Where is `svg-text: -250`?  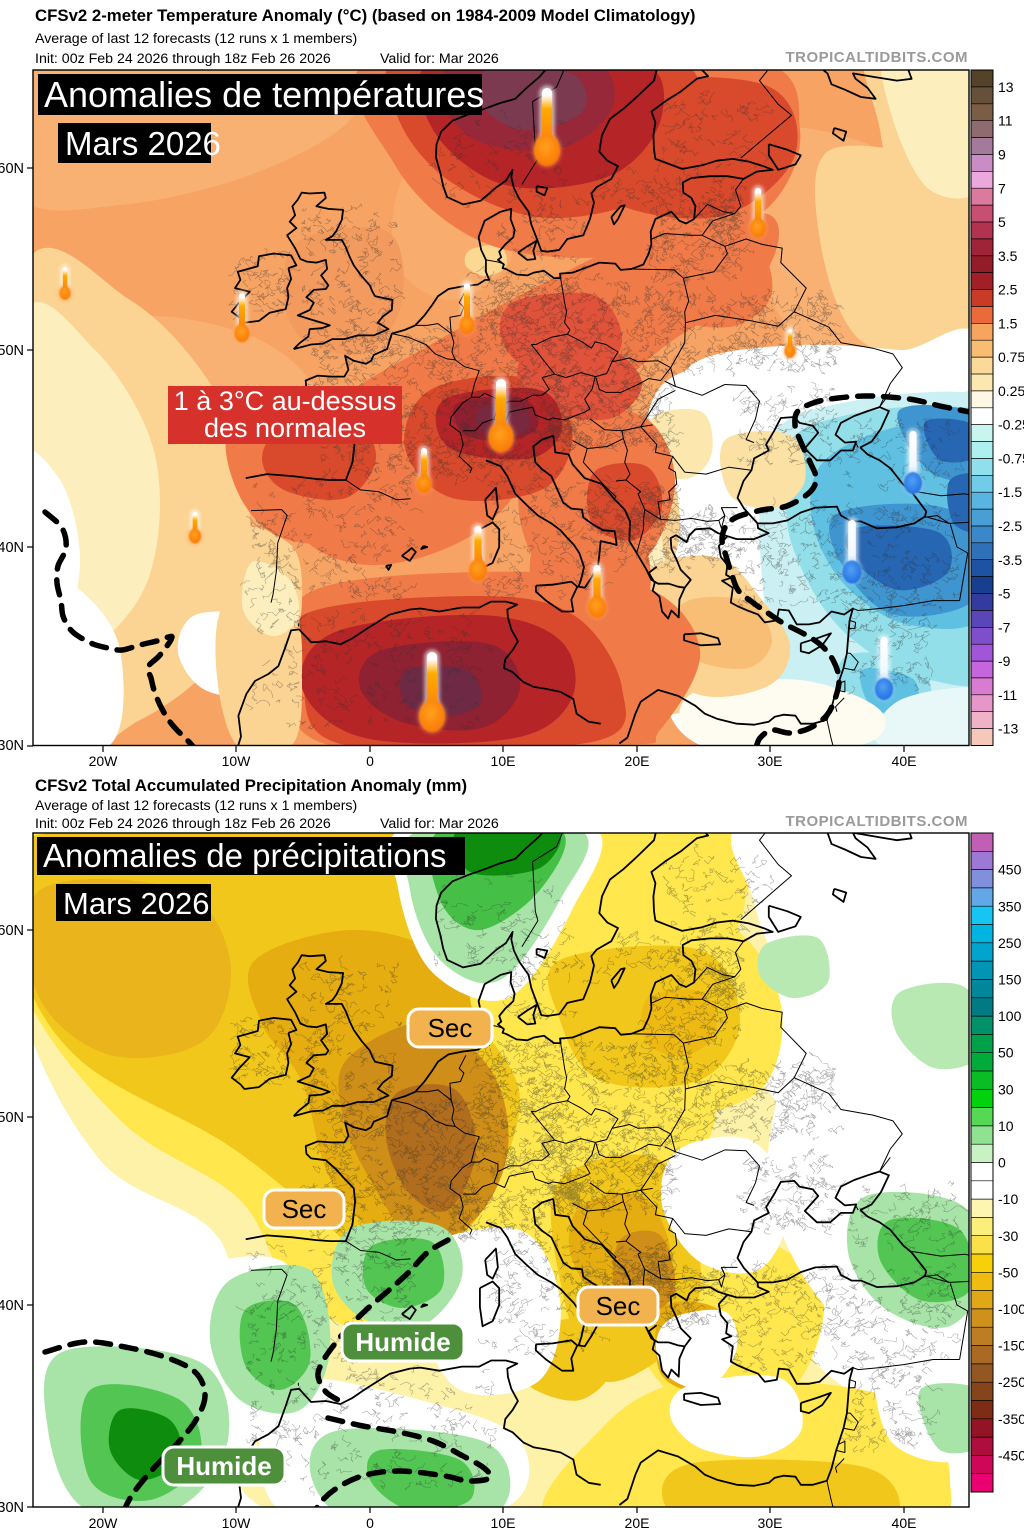 svg-text: -250 is located at coordinates (1011, 1382).